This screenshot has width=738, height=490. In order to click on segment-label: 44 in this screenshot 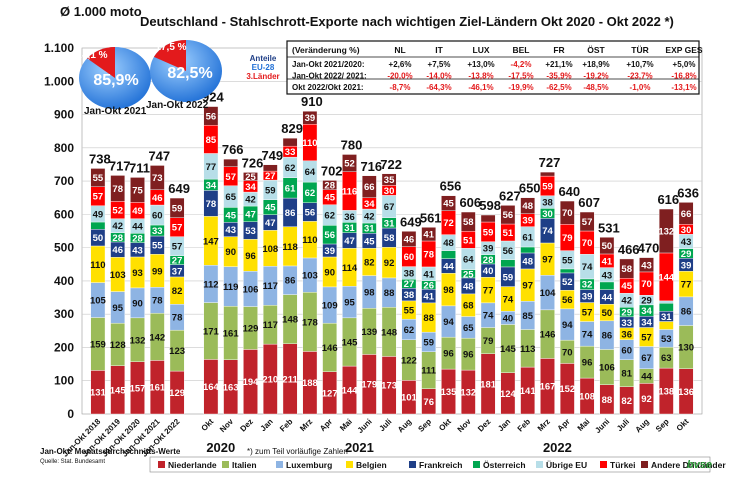, I will do `click(607, 297)`.